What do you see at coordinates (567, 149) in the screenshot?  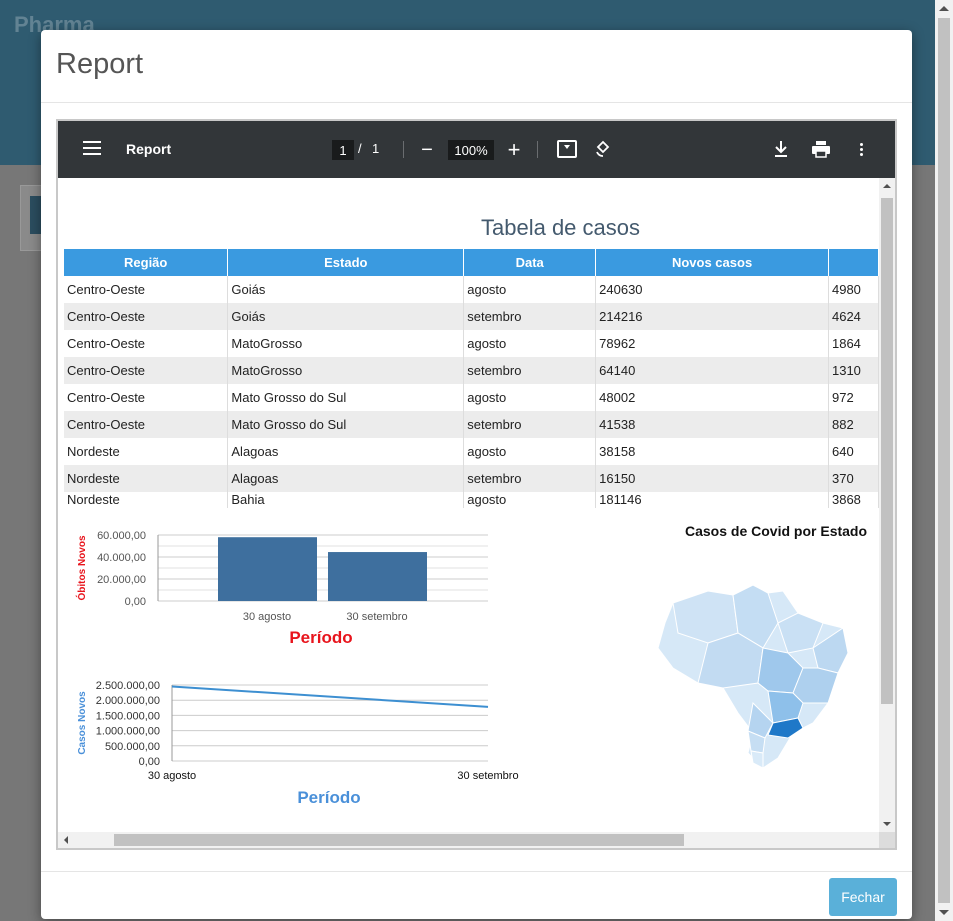 I see `fit-page-icon` at bounding box center [567, 149].